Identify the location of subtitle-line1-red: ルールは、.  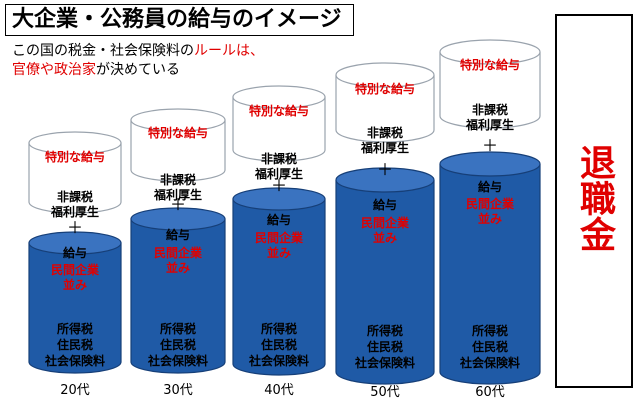
(229, 51).